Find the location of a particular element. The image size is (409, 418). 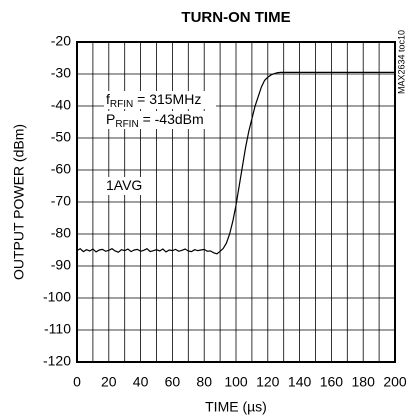

y-tick-label: -80 is located at coordinates (61, 233).